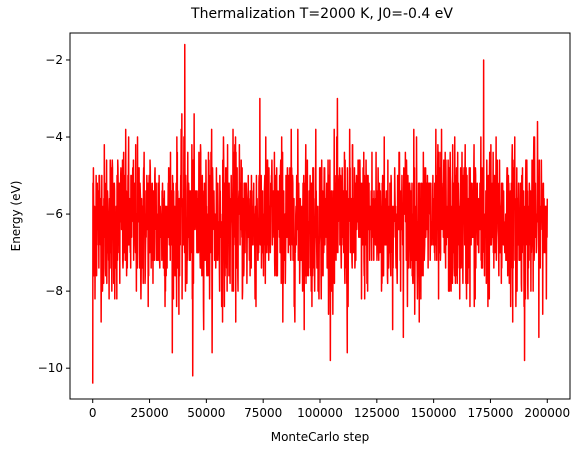  What do you see at coordinates (149, 413) in the screenshot?
I see `x-tick-label: 25000` at bounding box center [149, 413].